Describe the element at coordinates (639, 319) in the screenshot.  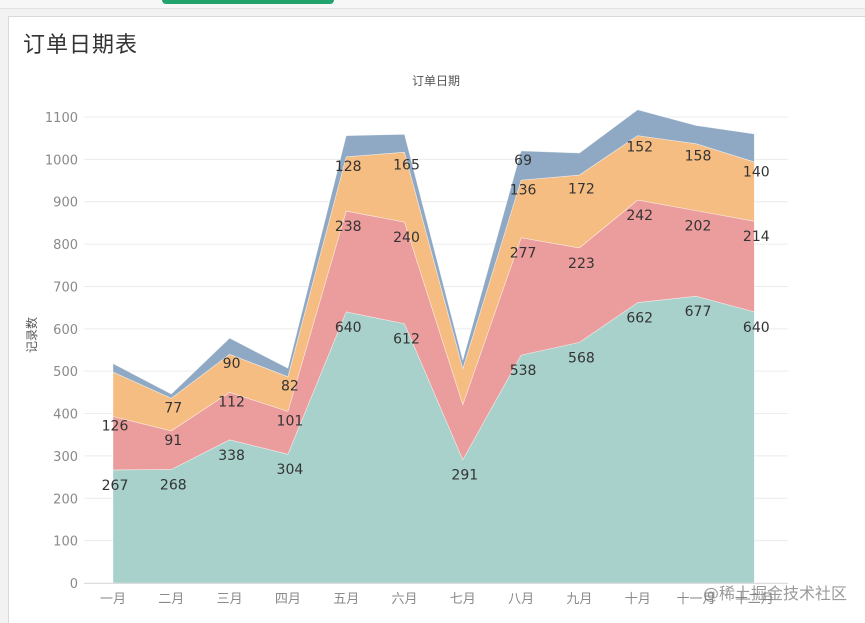
I see `data-label: 662` at that location.